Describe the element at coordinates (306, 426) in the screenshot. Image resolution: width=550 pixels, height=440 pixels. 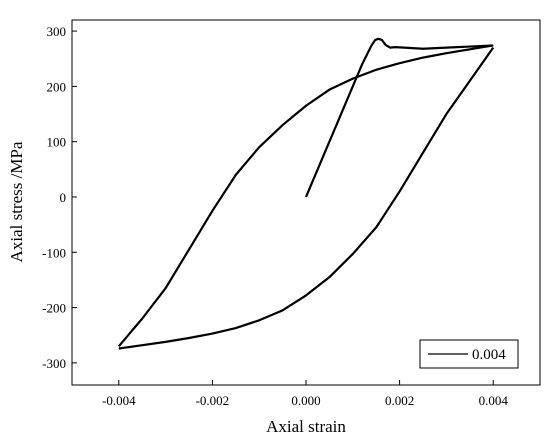
I see `x-axis-title: Axial strain` at that location.